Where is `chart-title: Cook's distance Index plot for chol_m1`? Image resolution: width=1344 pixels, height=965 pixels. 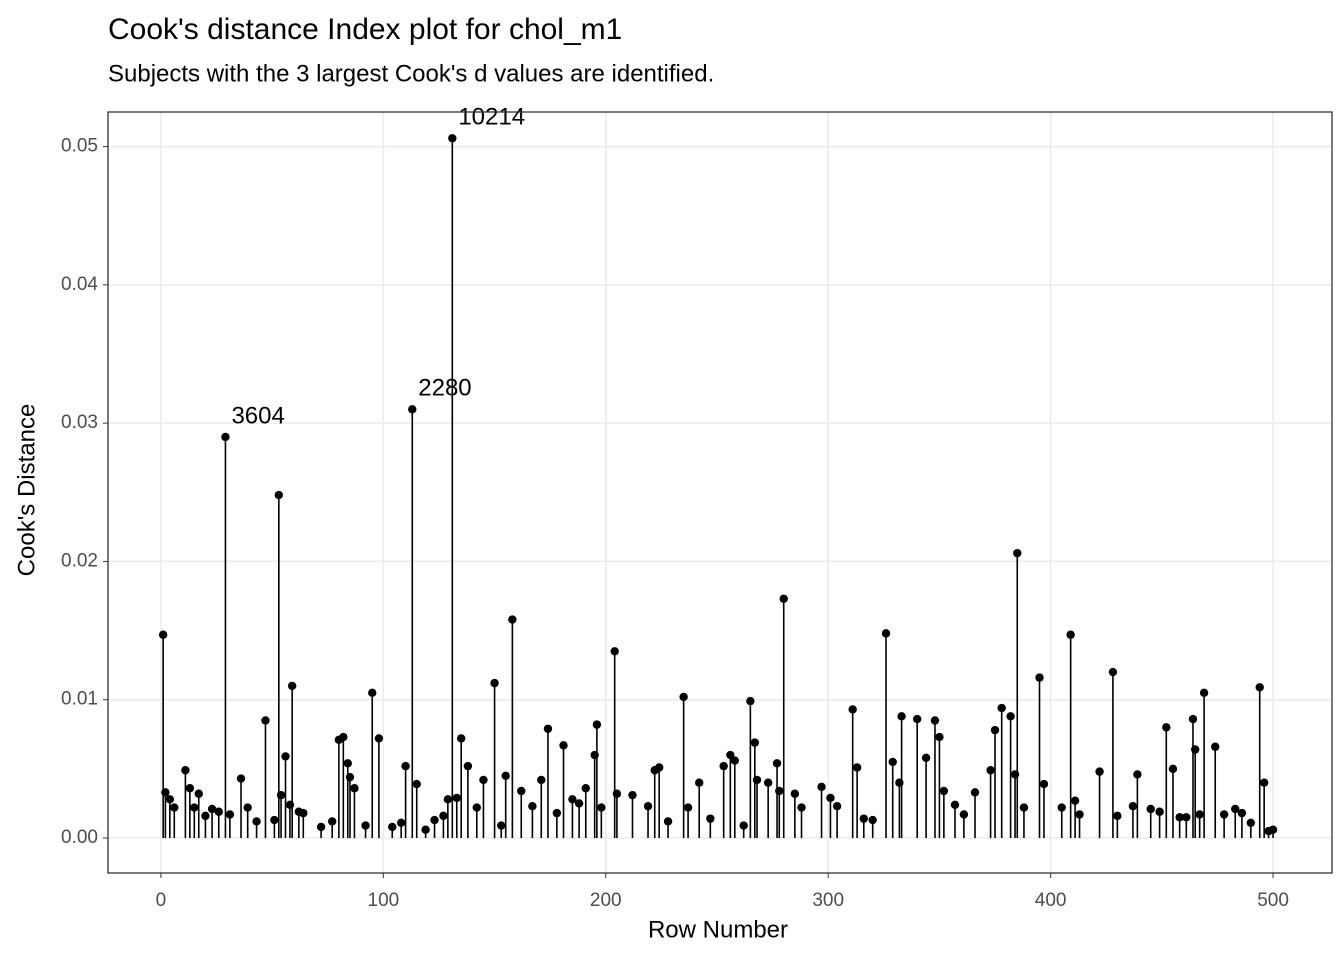 chart-title: Cook's distance Index plot for chol_m1 is located at coordinates (365, 29).